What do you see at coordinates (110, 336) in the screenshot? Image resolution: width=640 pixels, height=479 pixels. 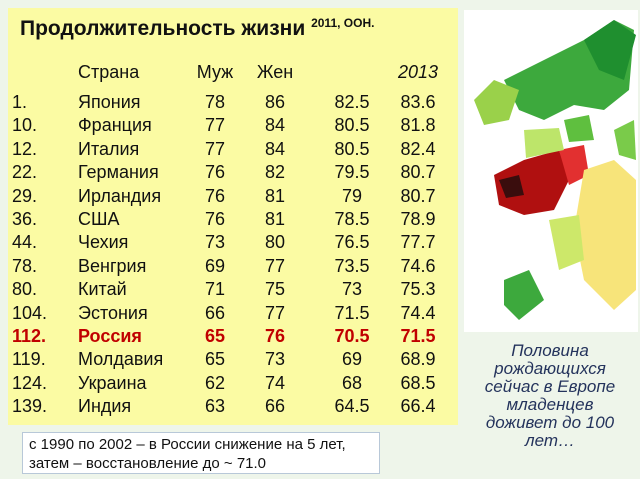 I see `table-cell: Россия` at bounding box center [110, 336].